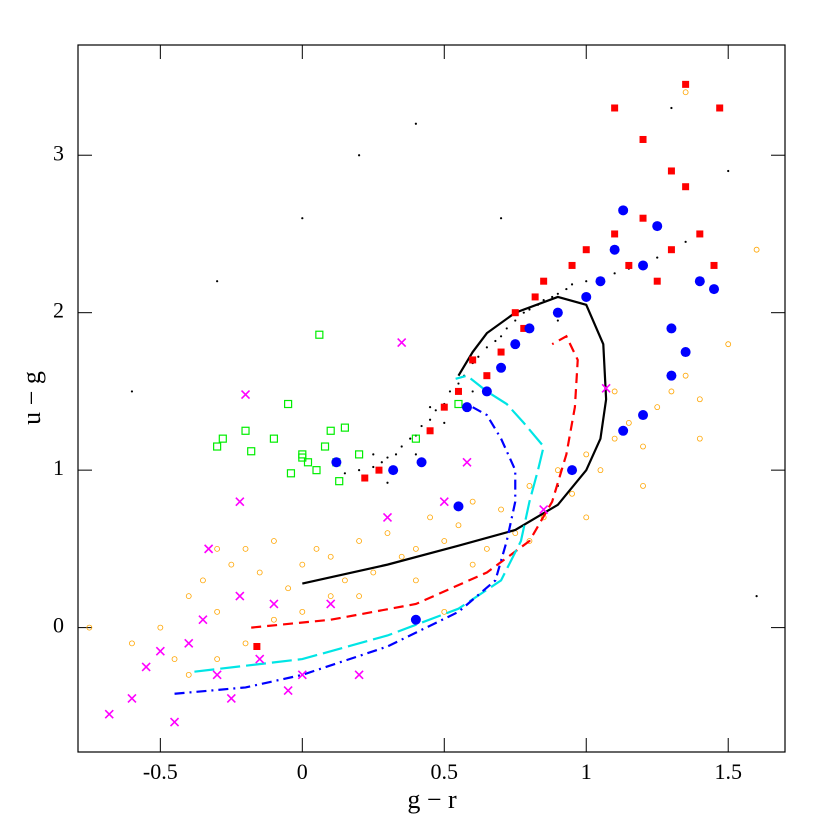  Describe the element at coordinates (58, 467) in the screenshot. I see `y-tick-label: 1` at that location.